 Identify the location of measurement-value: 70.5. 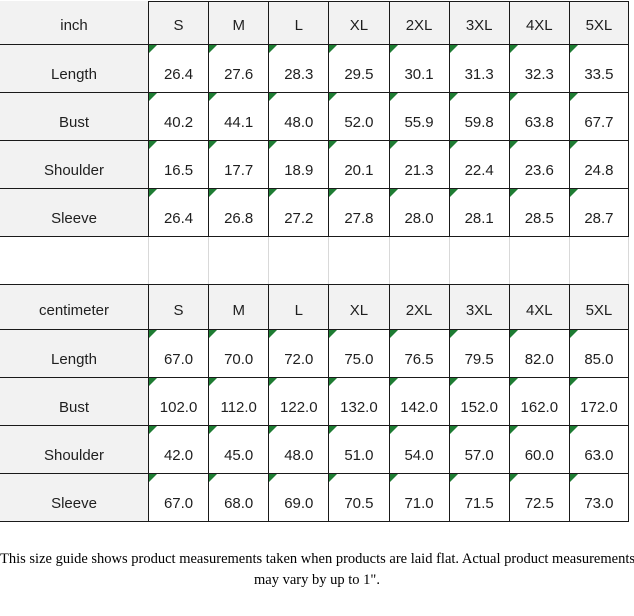
(359, 503).